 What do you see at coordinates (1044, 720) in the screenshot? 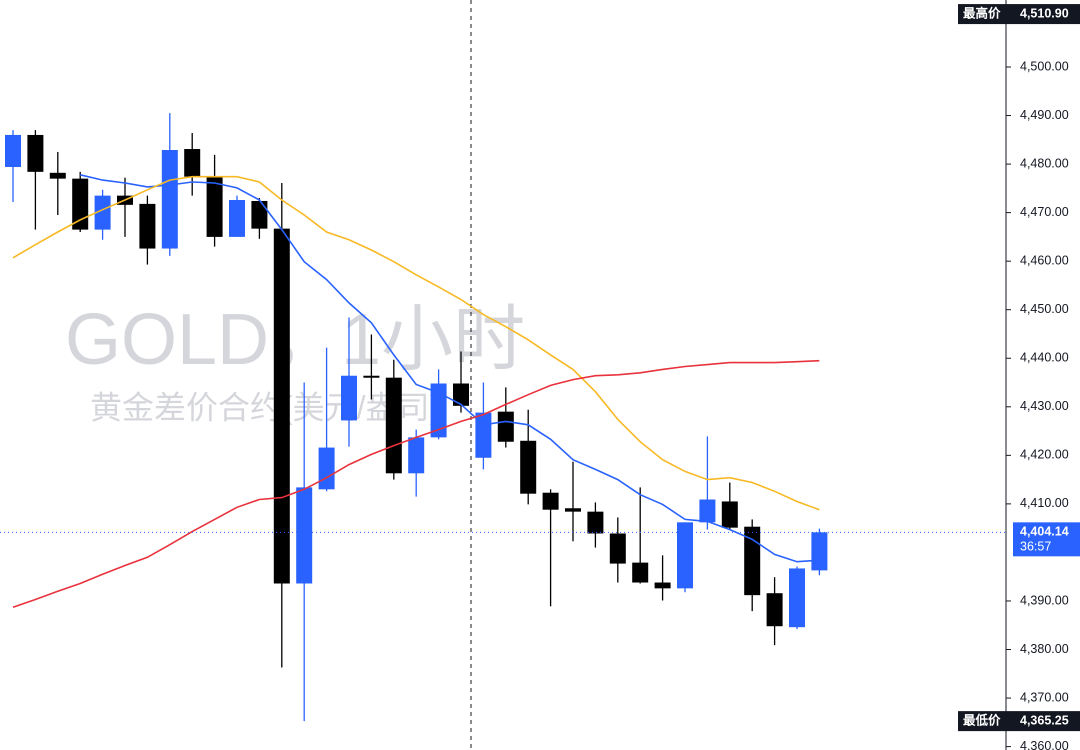
I see `price-marker-value: 4,365.25` at bounding box center [1044, 720].